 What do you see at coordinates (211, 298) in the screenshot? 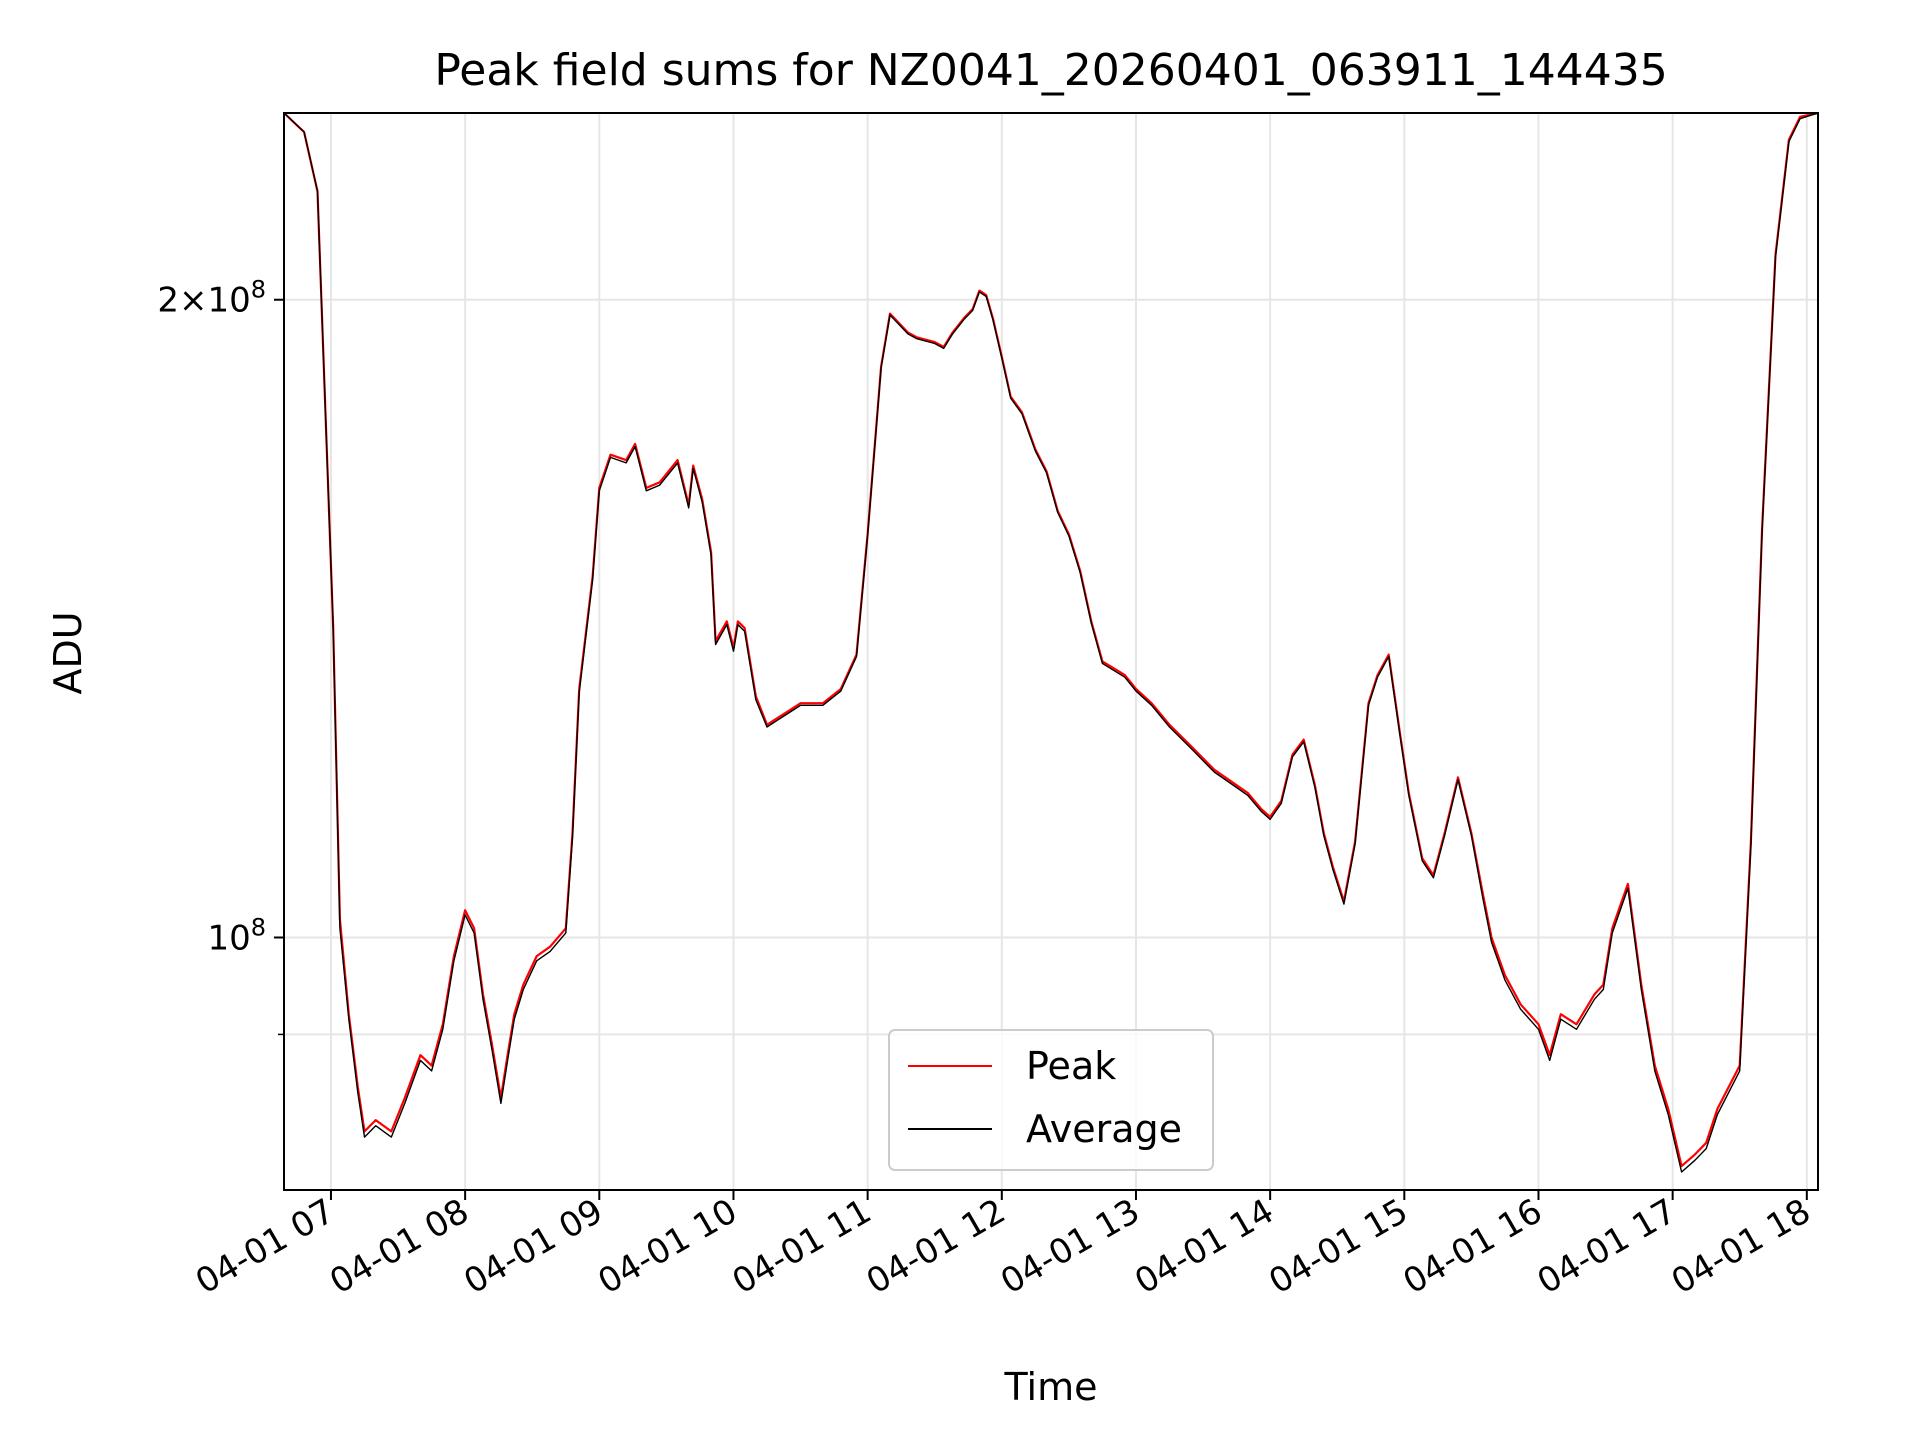
I see `y-tick-label: 2×108` at bounding box center [211, 298].